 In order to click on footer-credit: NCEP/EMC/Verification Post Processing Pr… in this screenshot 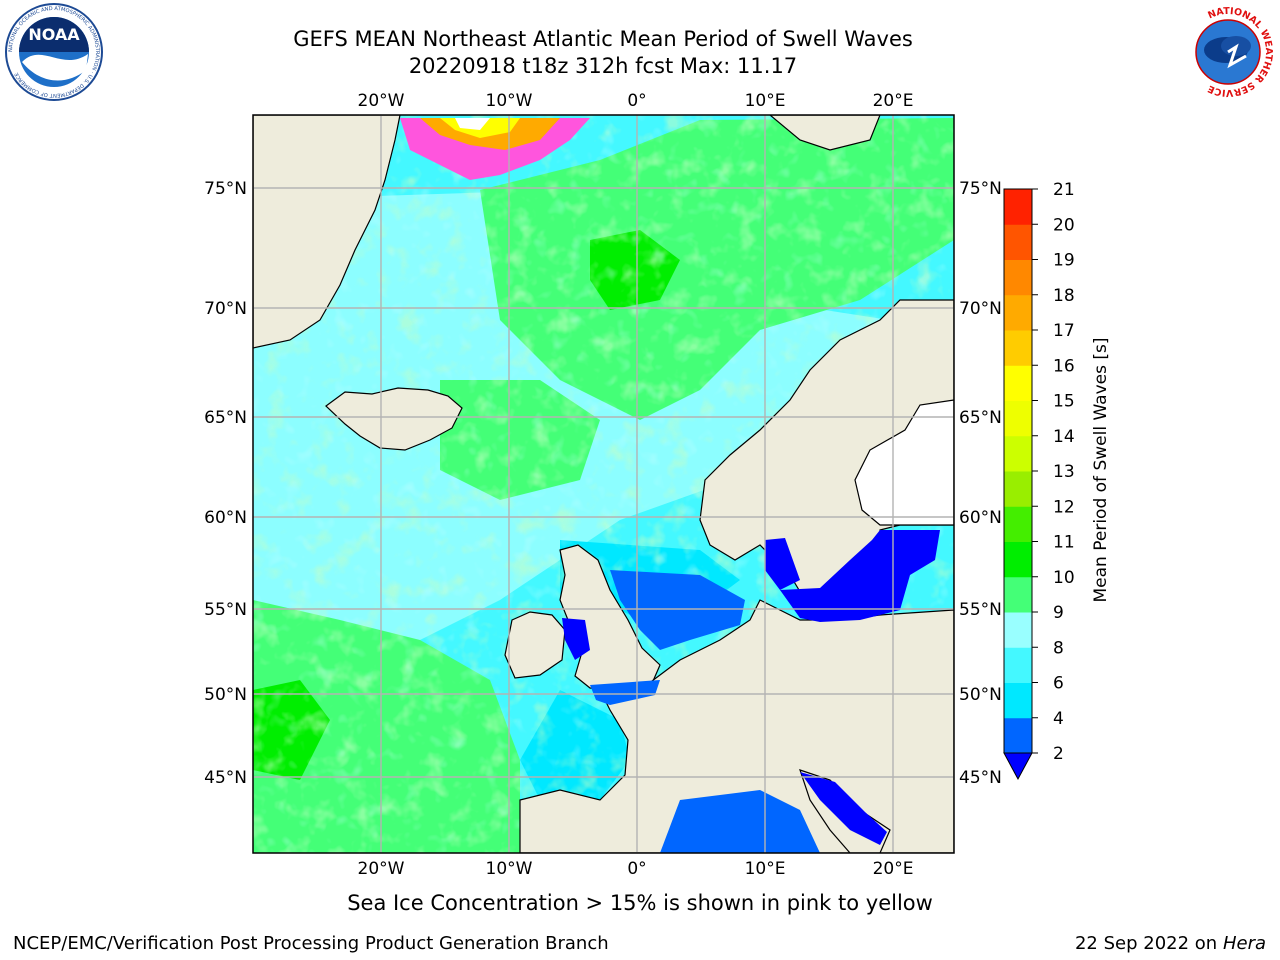, I will do `click(311, 943)`.